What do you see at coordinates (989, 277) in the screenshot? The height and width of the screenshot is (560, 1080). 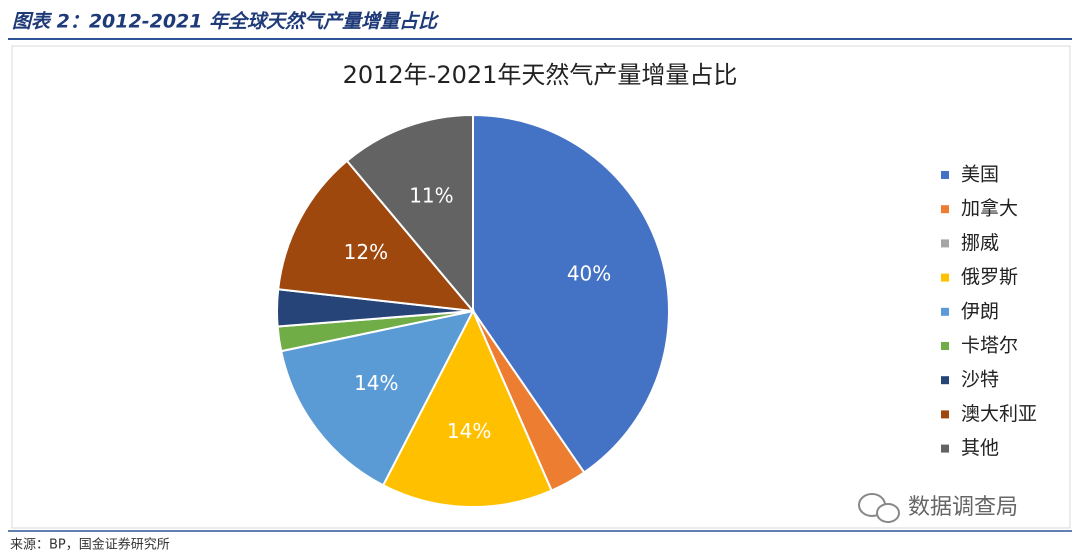 I see `legend-label: 俄罗斯` at bounding box center [989, 277].